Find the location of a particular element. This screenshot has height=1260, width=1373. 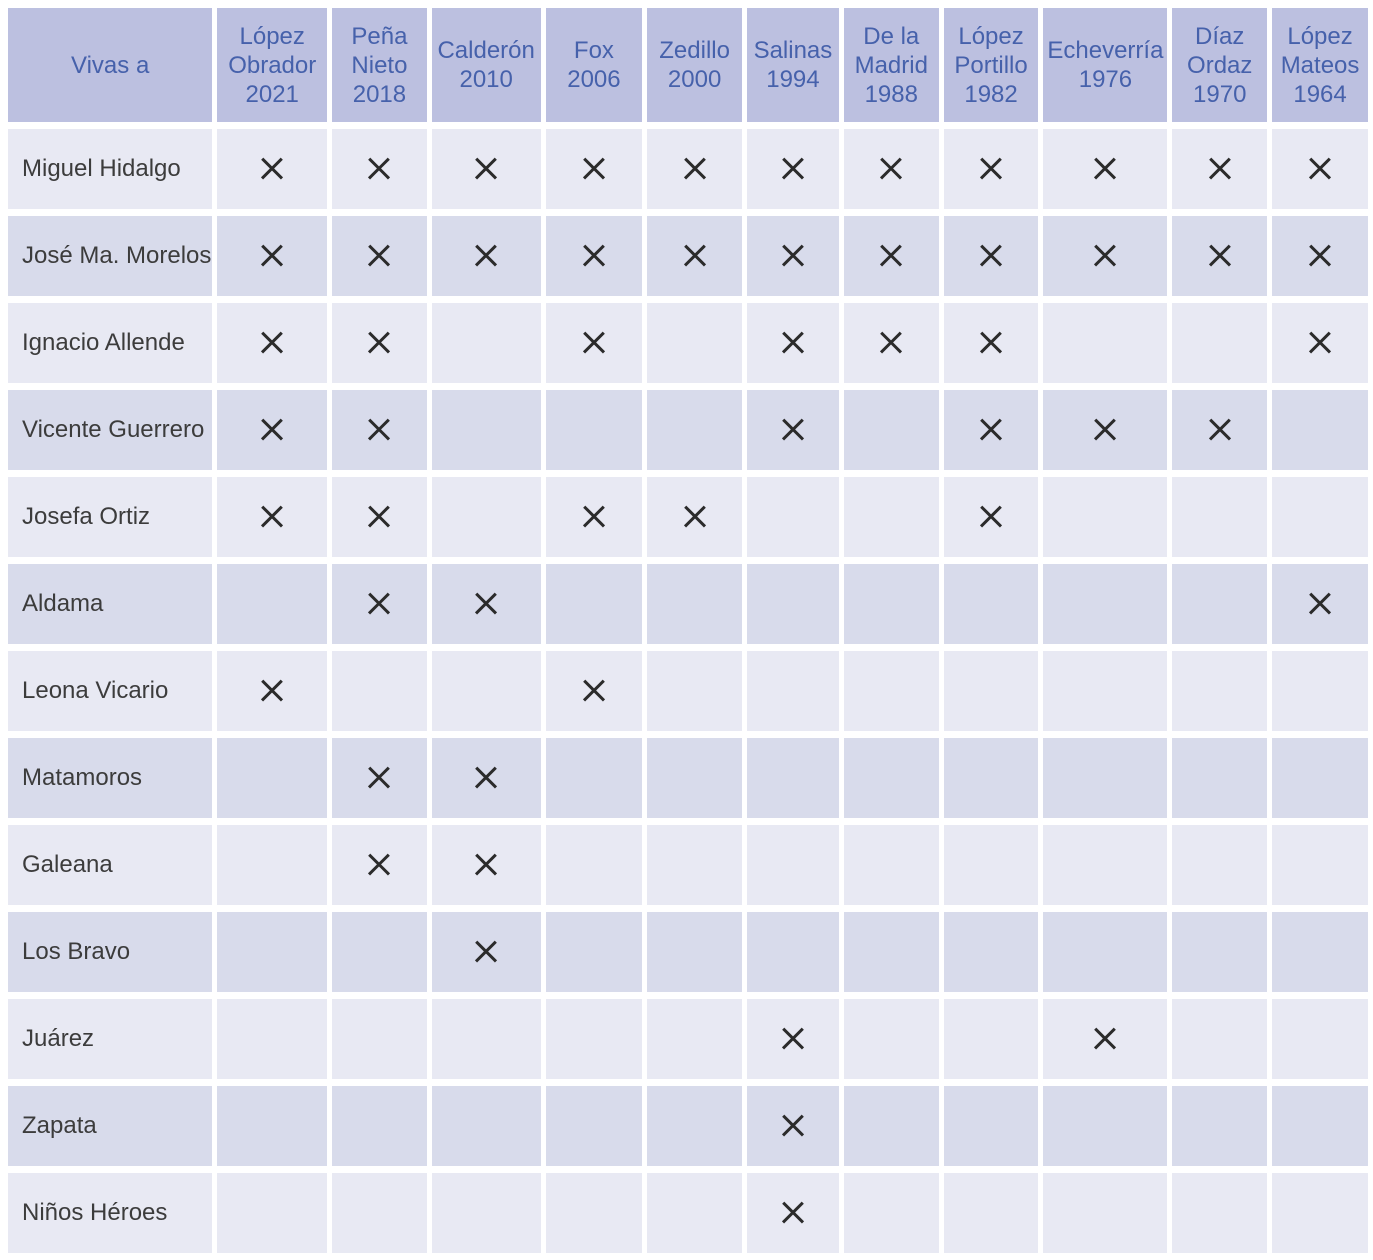

row-label: Leona Vicario is located at coordinates (110, 691).